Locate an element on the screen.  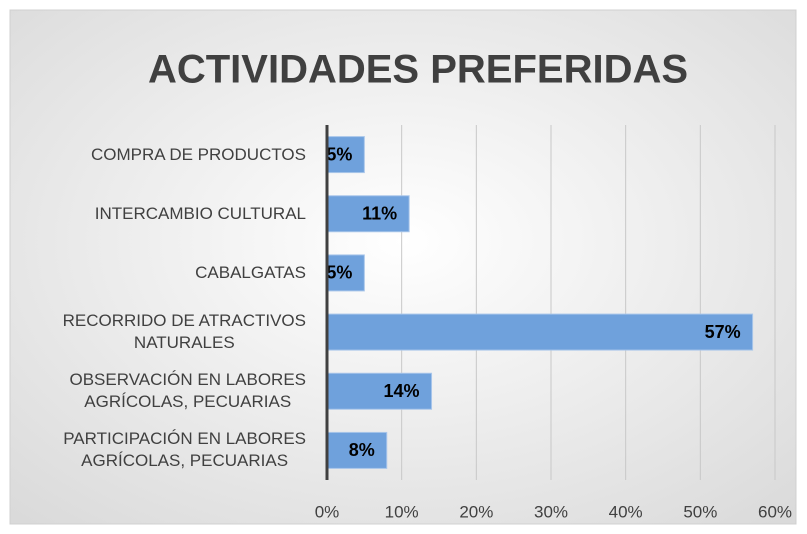
data-label: 11% is located at coordinates (379, 214).